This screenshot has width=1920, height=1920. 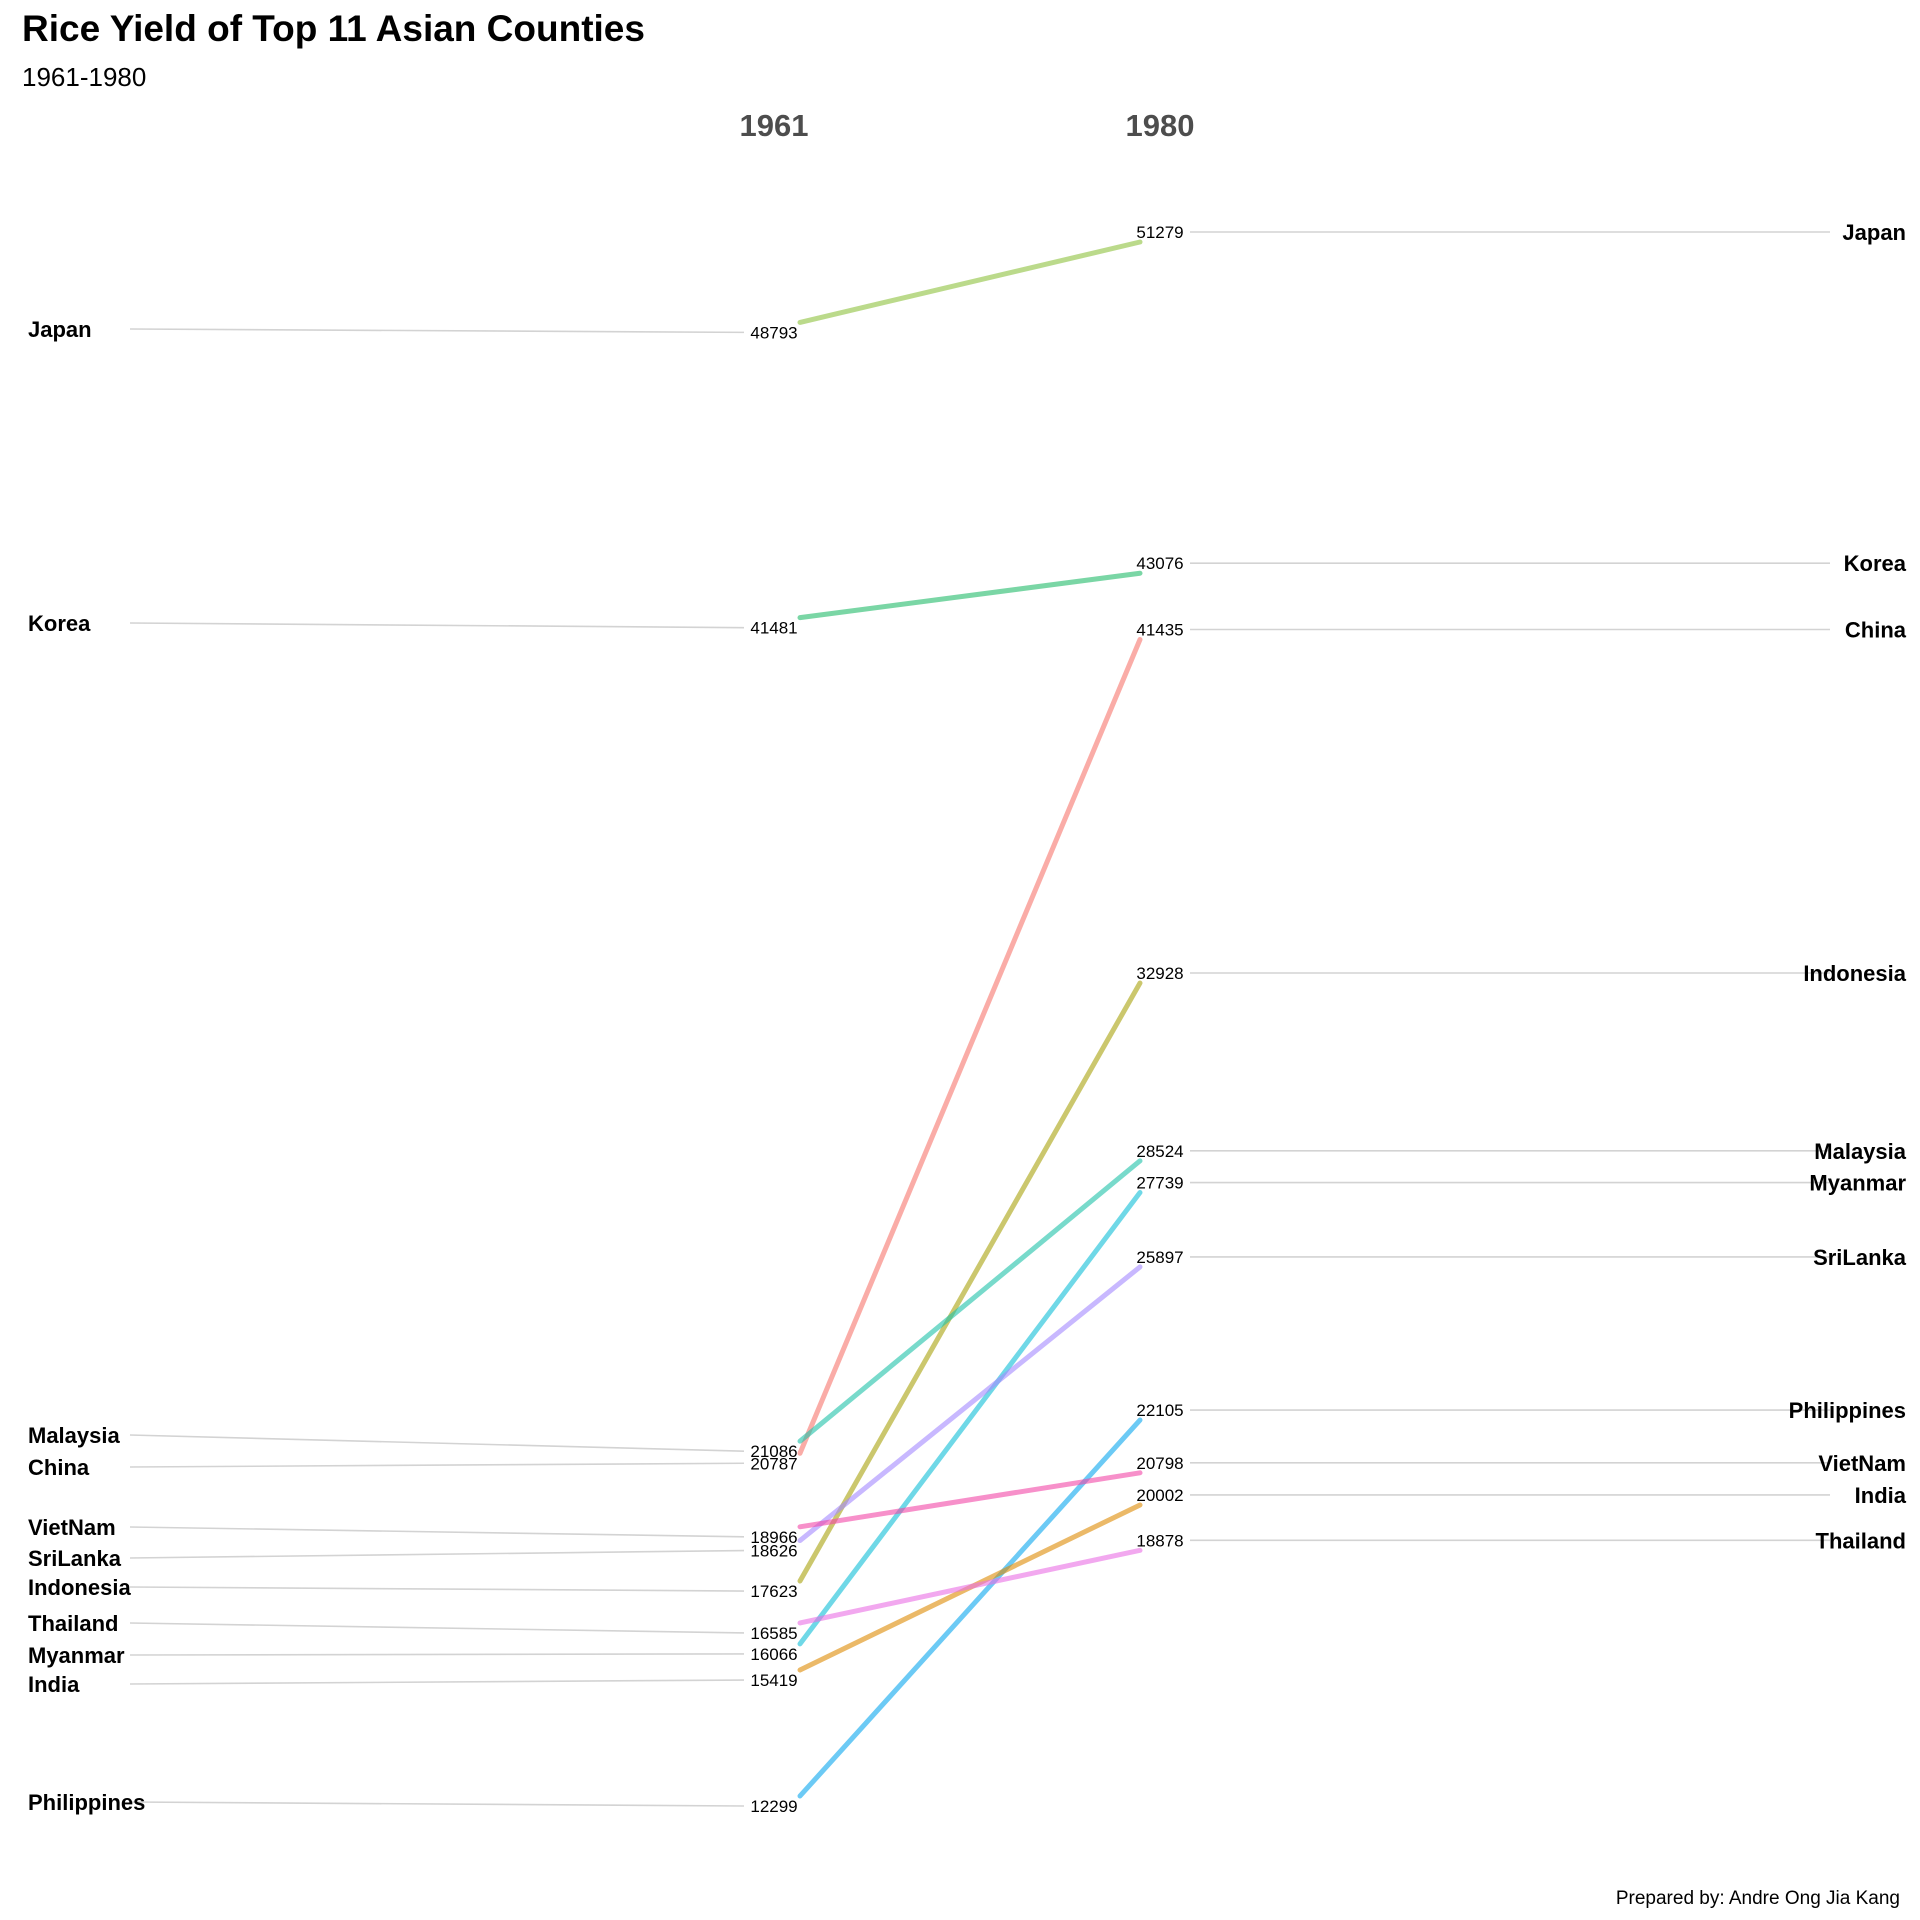 I want to click on country-label-right-myanmar: Myanmar, so click(x=1857, y=1183).